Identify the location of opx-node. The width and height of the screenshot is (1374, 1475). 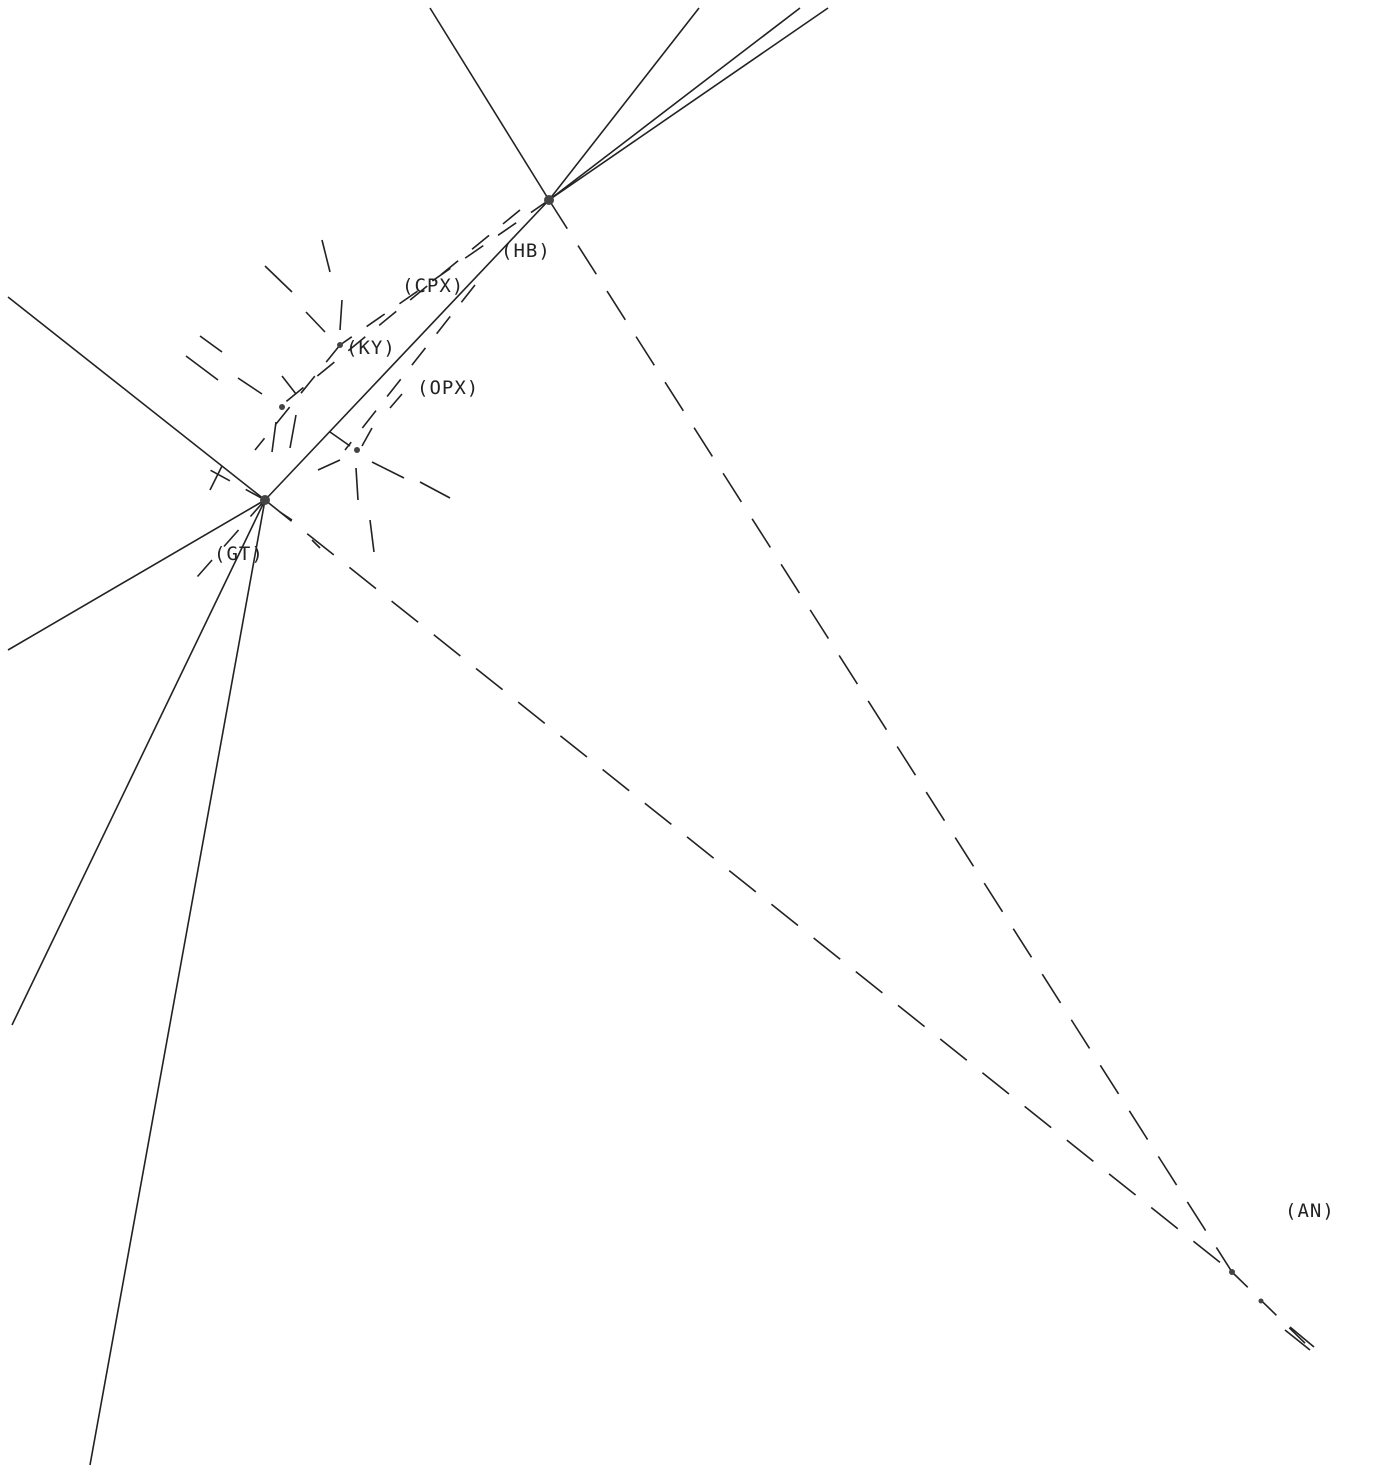
(357, 450).